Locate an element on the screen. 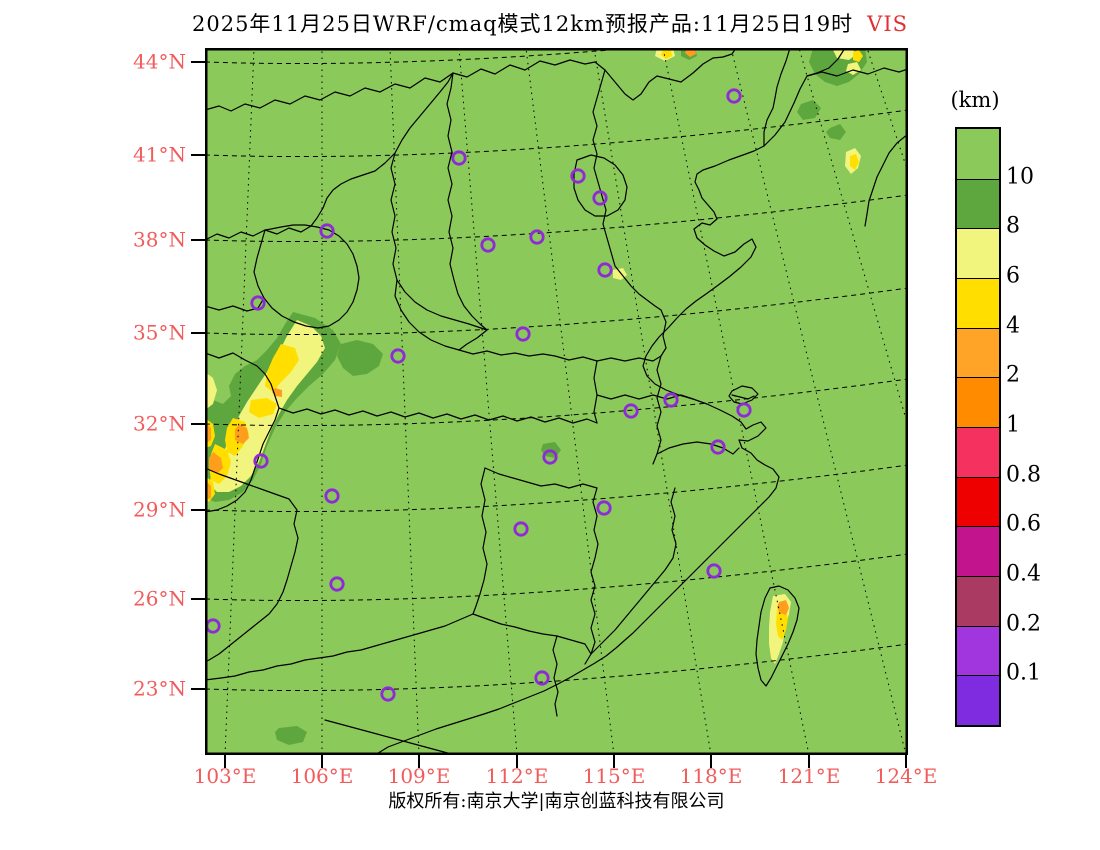 The width and height of the screenshot is (1100, 850). lat-tick-label: 44°N is located at coordinates (159, 61).